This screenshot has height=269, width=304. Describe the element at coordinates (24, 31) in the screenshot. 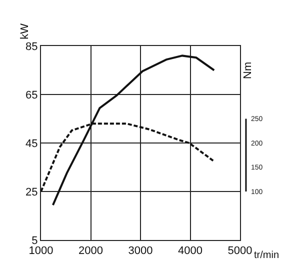

I see `y-axis-title: kW` at that location.